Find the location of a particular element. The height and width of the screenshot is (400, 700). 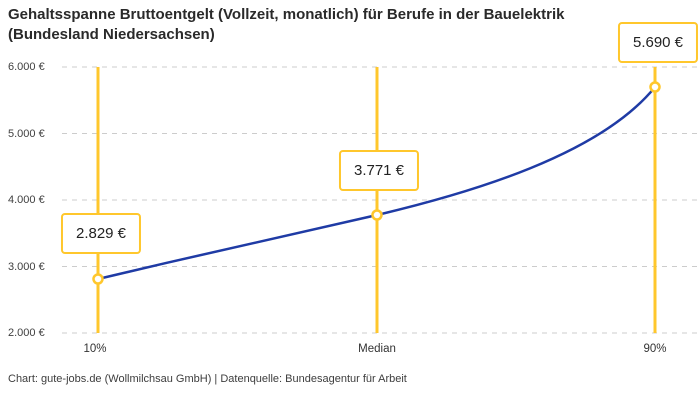

y-tick-5000: 5.000 € is located at coordinates (26, 133).